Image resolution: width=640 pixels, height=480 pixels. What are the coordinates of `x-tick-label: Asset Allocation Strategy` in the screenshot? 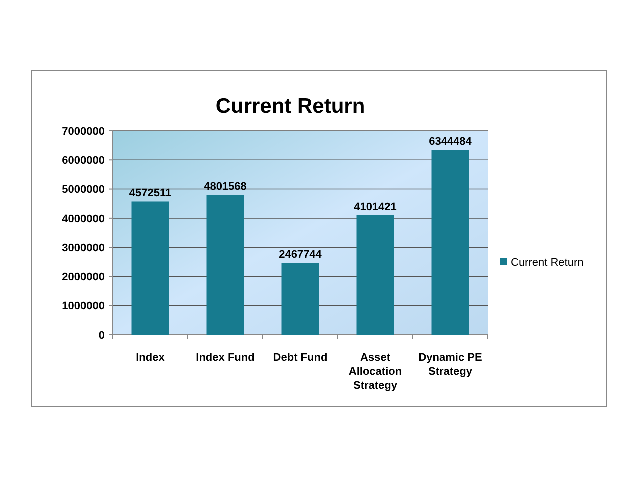 It's located at (375, 372).